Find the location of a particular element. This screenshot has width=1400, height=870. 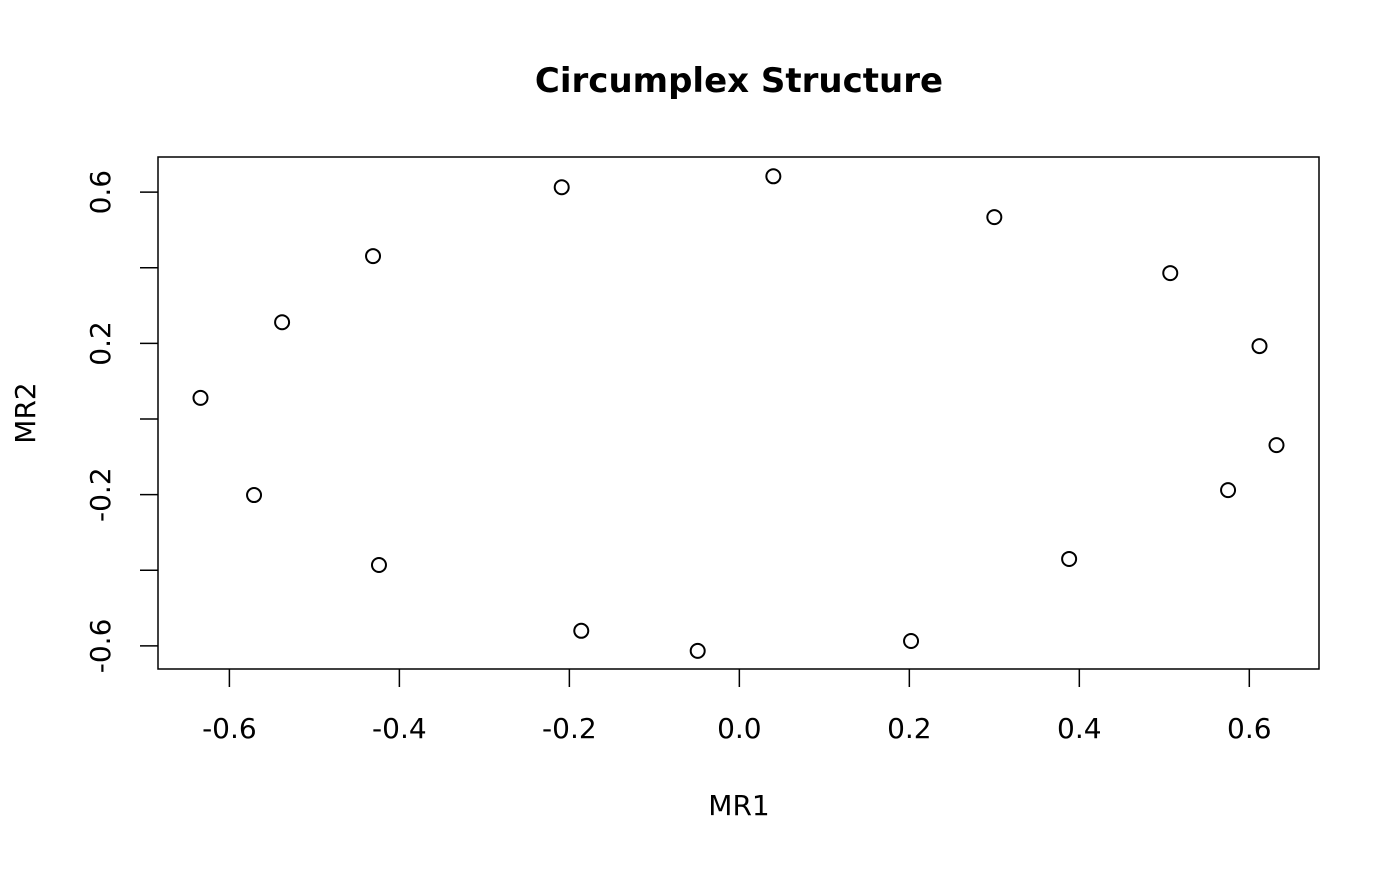

y-tick-label: 0.2 is located at coordinates (100, 343).